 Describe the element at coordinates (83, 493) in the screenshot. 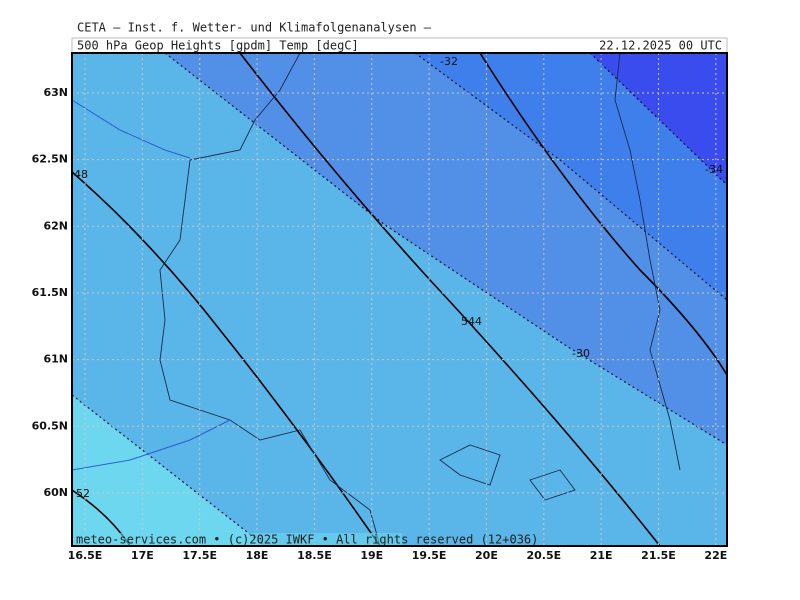

I see `contour-label: 52` at that location.